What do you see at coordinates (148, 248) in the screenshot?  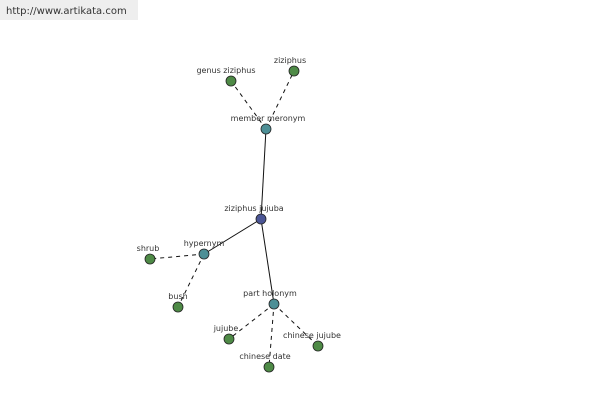 I see `node-label: shrub` at bounding box center [148, 248].